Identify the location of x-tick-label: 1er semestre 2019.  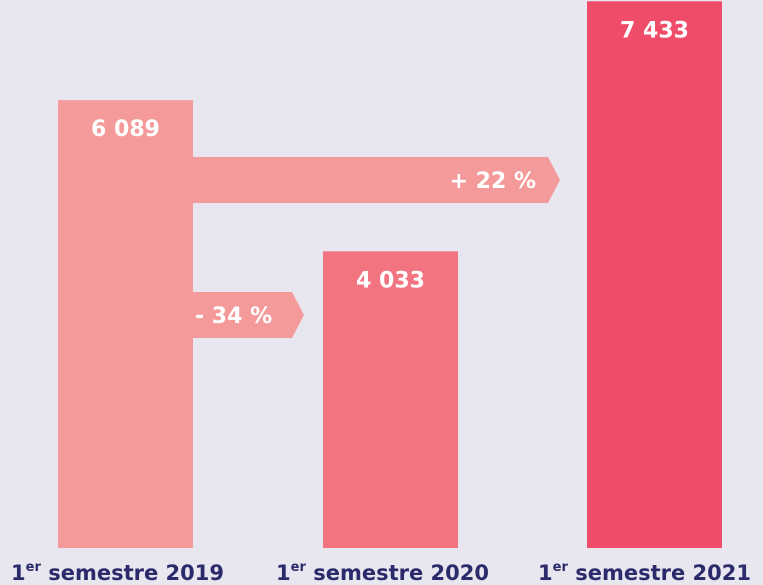
(117, 572).